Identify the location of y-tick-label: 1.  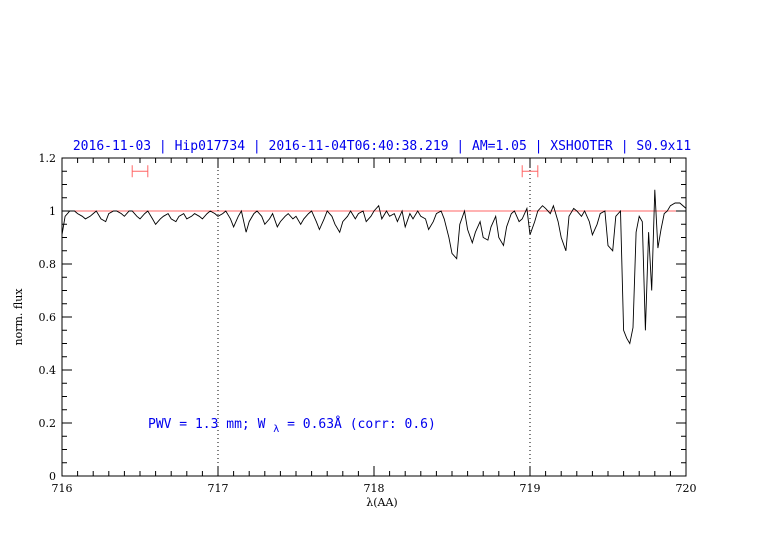
(52, 211).